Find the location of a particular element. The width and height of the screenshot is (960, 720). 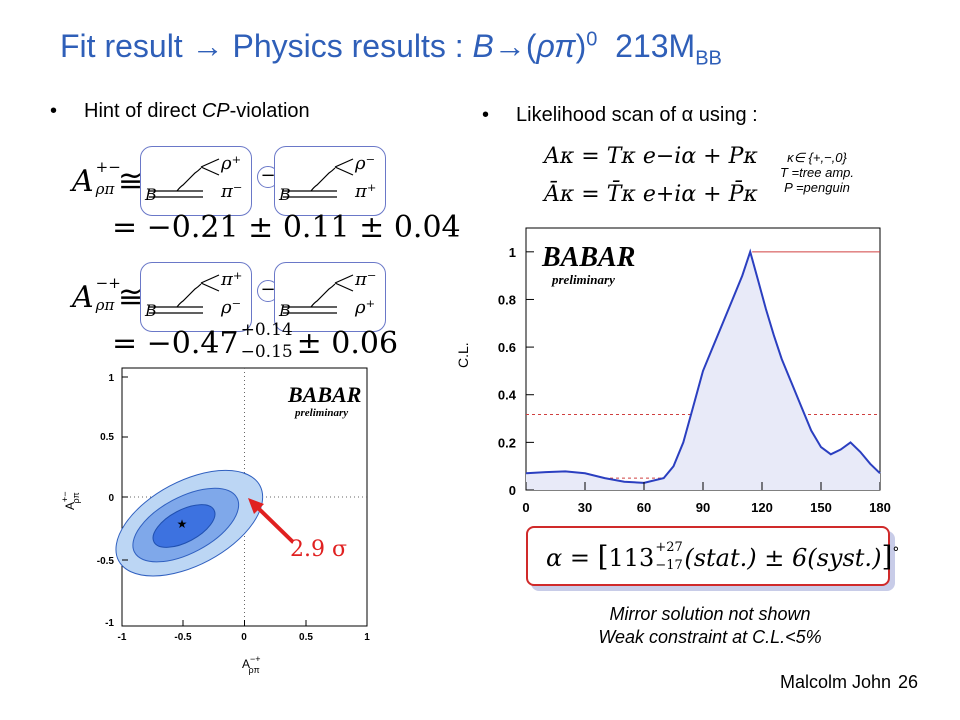

ytick-1: 1 is located at coordinates (111, 378).